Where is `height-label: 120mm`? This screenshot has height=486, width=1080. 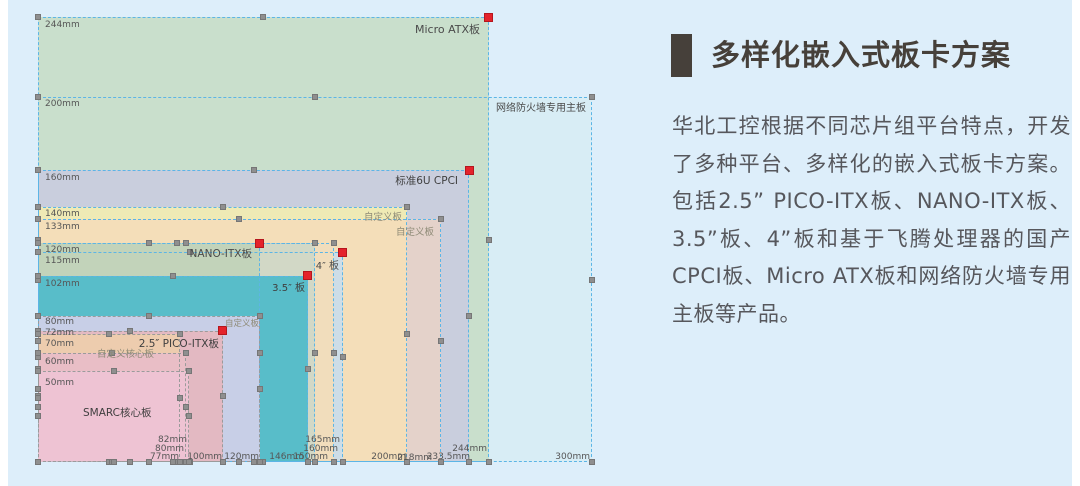
height-label: 120mm is located at coordinates (62, 250).